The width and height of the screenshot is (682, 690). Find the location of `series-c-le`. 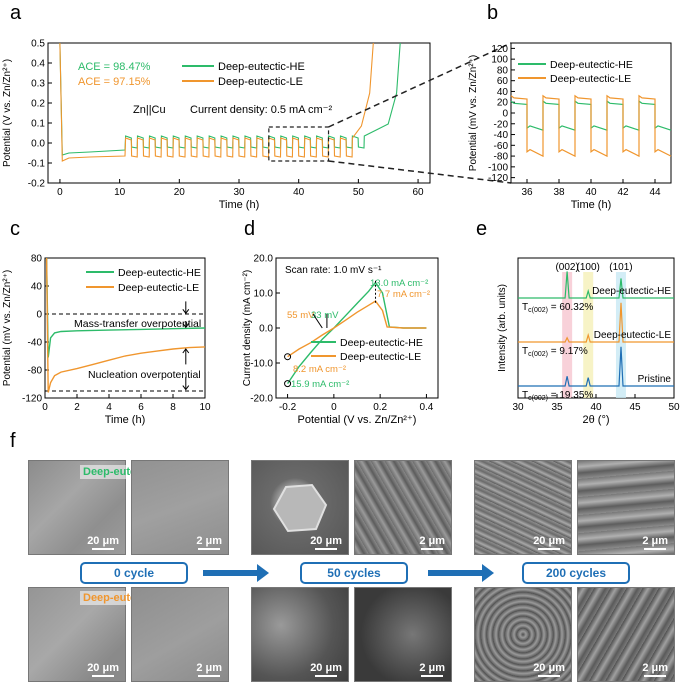

series-c-le is located at coordinates (125, 325).